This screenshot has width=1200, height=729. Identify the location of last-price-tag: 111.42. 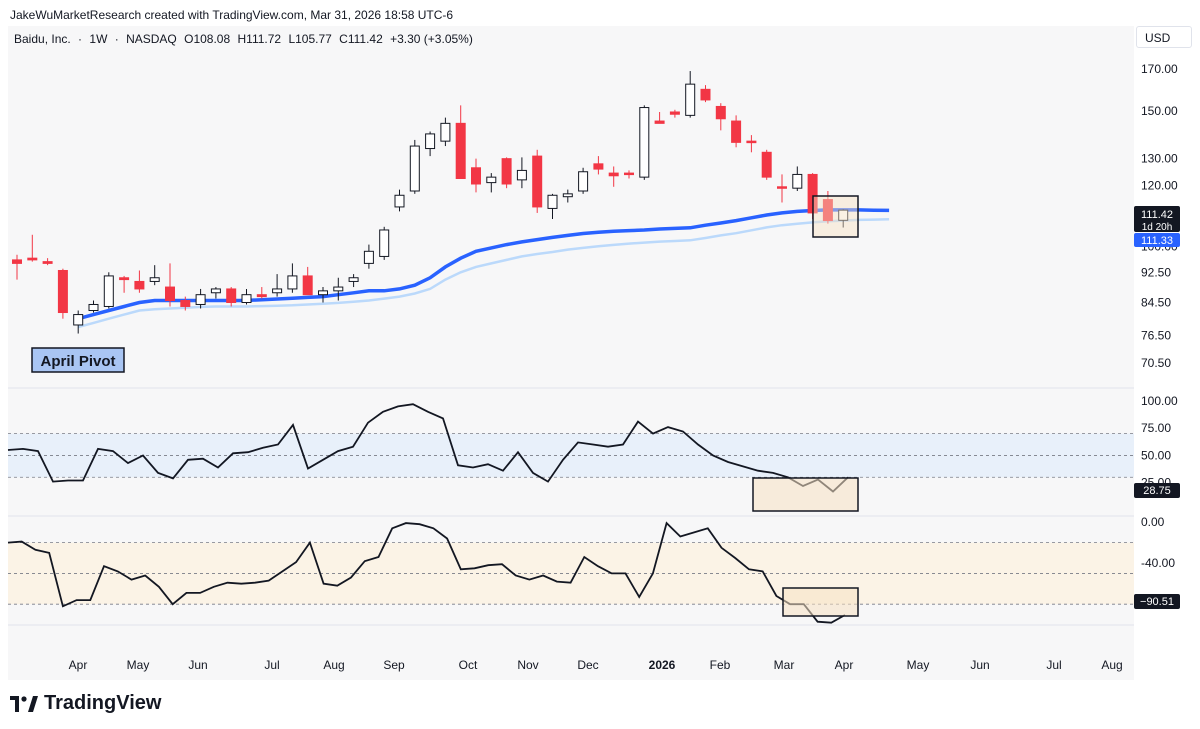
(1157, 215).